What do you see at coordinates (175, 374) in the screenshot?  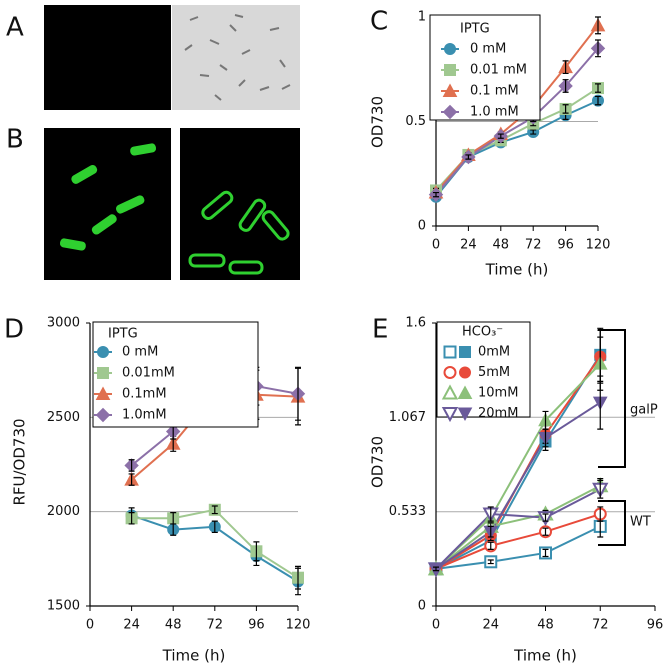 I see `legend-box` at bounding box center [175, 374].